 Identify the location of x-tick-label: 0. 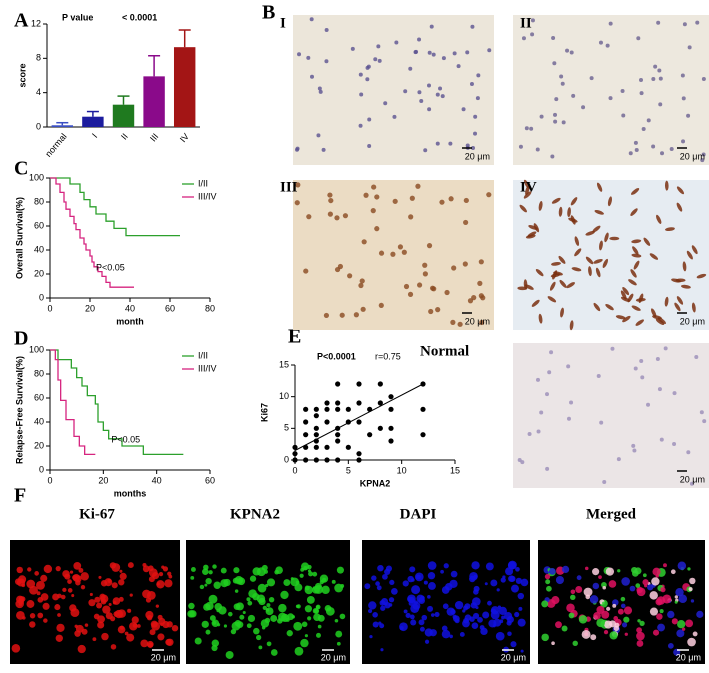
(294, 470).